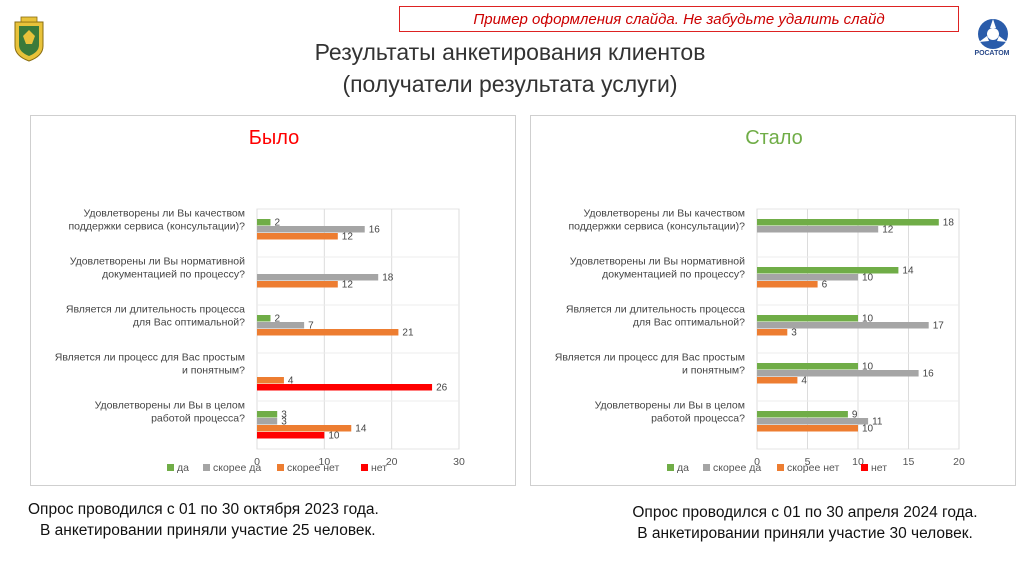 The height and width of the screenshot is (574, 1024). Describe the element at coordinates (939, 326) in the screenshot. I see `data-label: 17` at that location.